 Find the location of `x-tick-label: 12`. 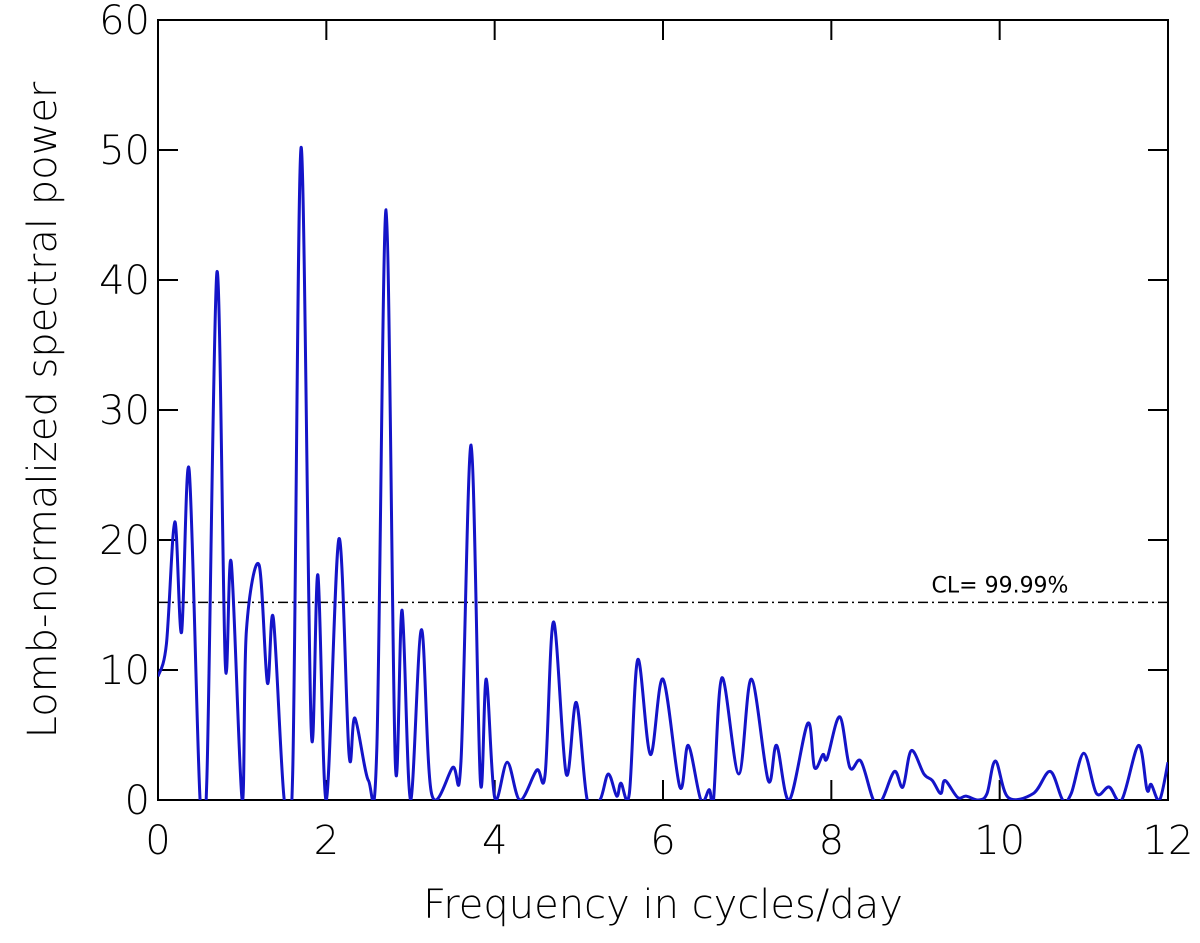

x-tick-label: 12 is located at coordinates (1168, 841).